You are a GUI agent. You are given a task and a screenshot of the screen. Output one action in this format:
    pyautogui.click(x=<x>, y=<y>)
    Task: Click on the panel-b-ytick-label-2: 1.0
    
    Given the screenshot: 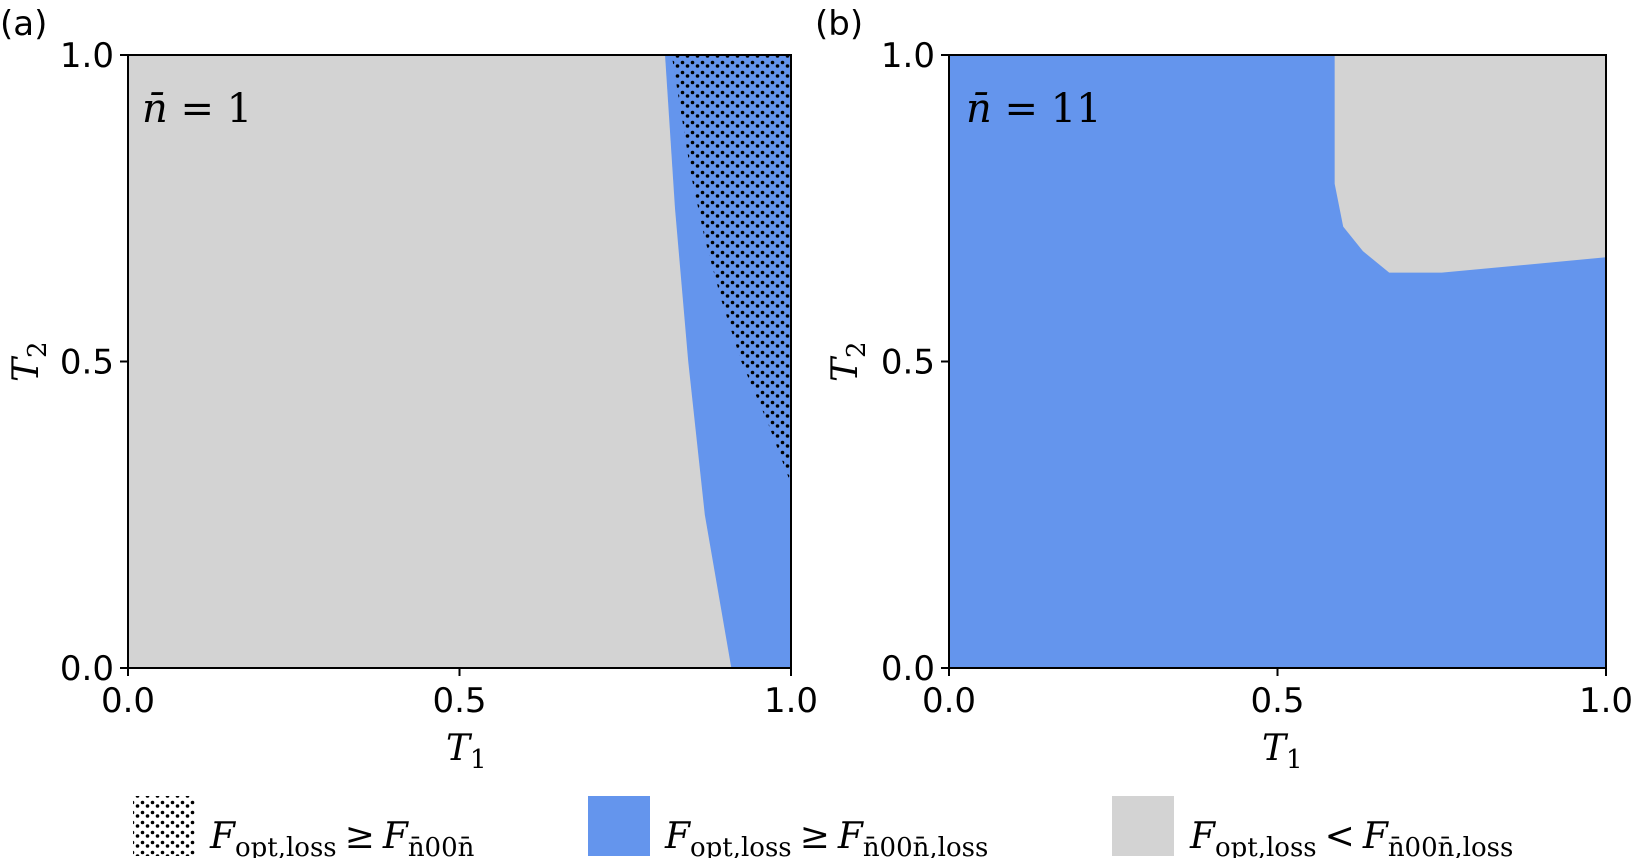 What is the action you would take?
    pyautogui.click(x=908, y=56)
    